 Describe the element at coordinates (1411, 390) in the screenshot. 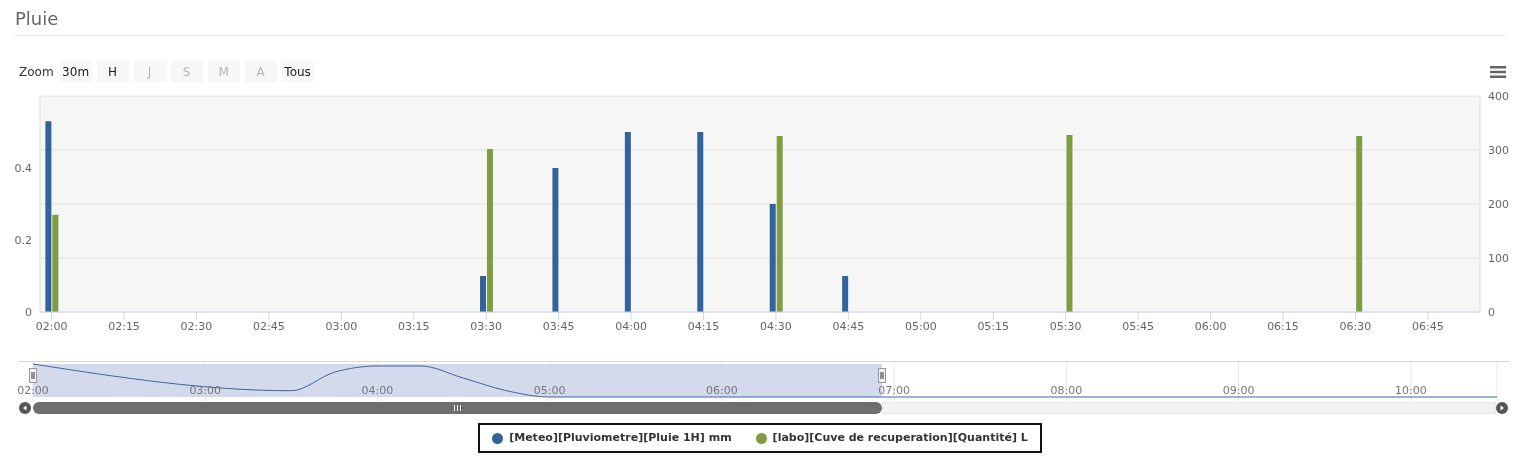

I see `x-tick-label: 10:00` at that location.